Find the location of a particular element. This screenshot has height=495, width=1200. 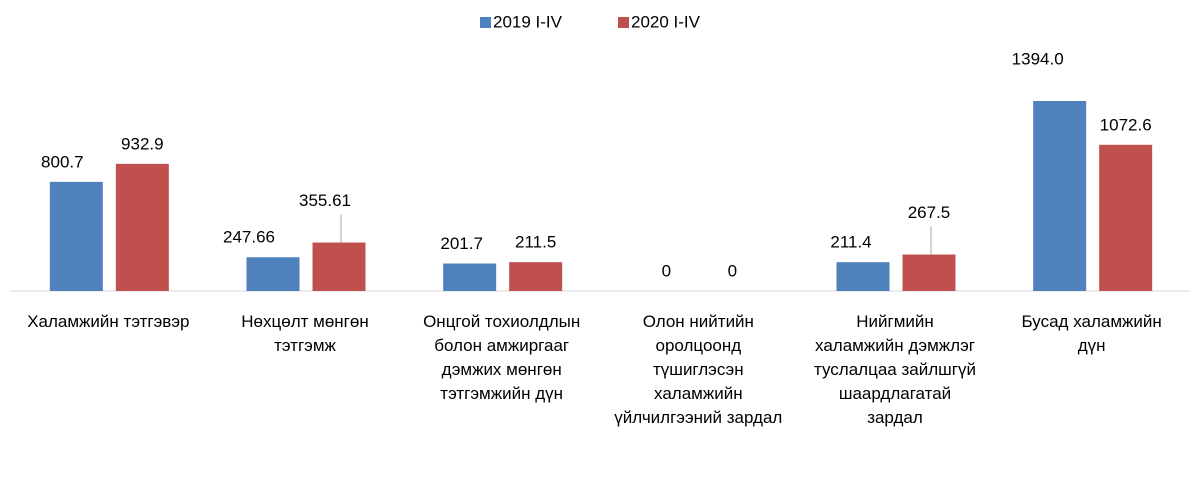

data-label: 247.66 is located at coordinates (249, 237).